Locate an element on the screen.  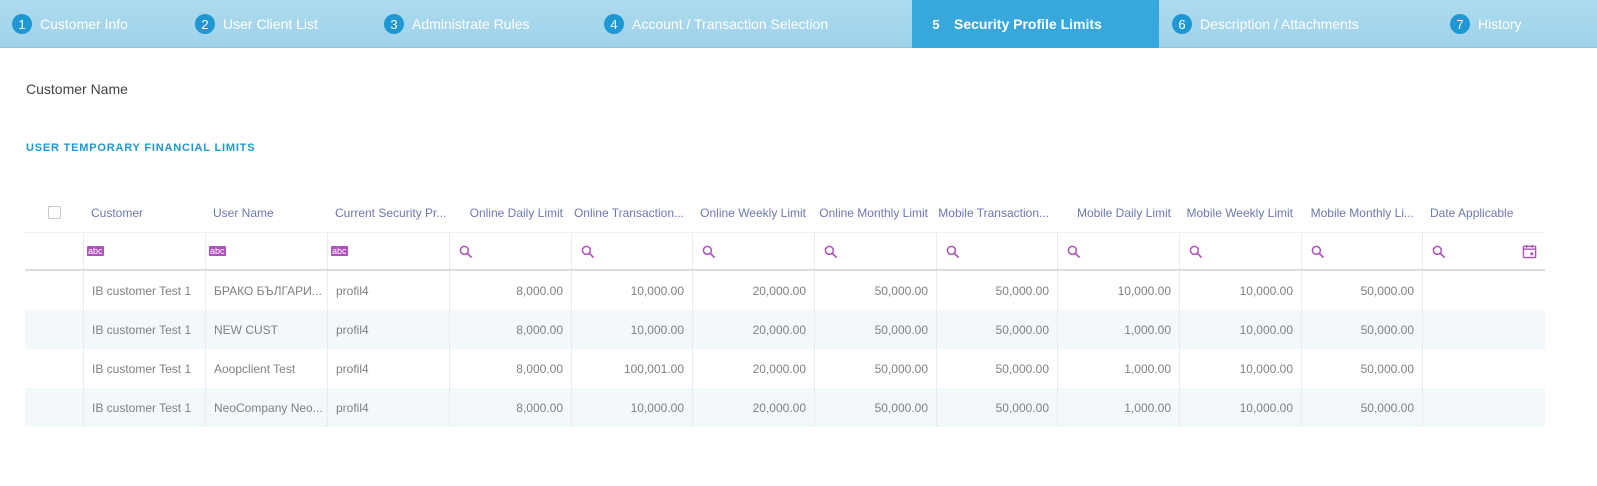
column-header: Online Weekly Limit is located at coordinates (753, 212).